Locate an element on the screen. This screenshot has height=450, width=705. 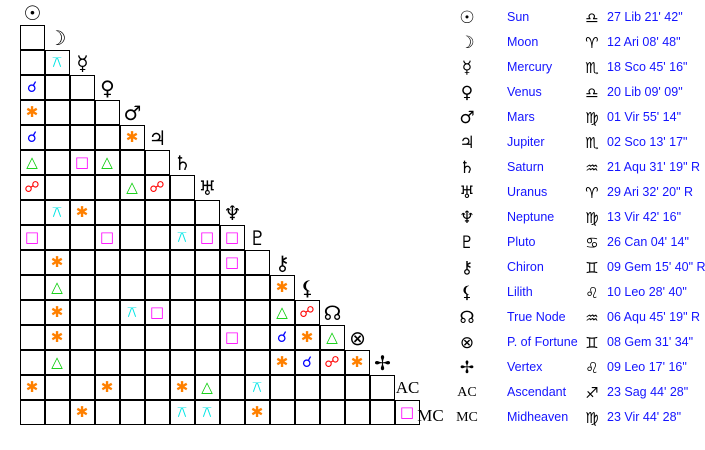
aspect-cell-lilith-moon: △ is located at coordinates (57, 287).